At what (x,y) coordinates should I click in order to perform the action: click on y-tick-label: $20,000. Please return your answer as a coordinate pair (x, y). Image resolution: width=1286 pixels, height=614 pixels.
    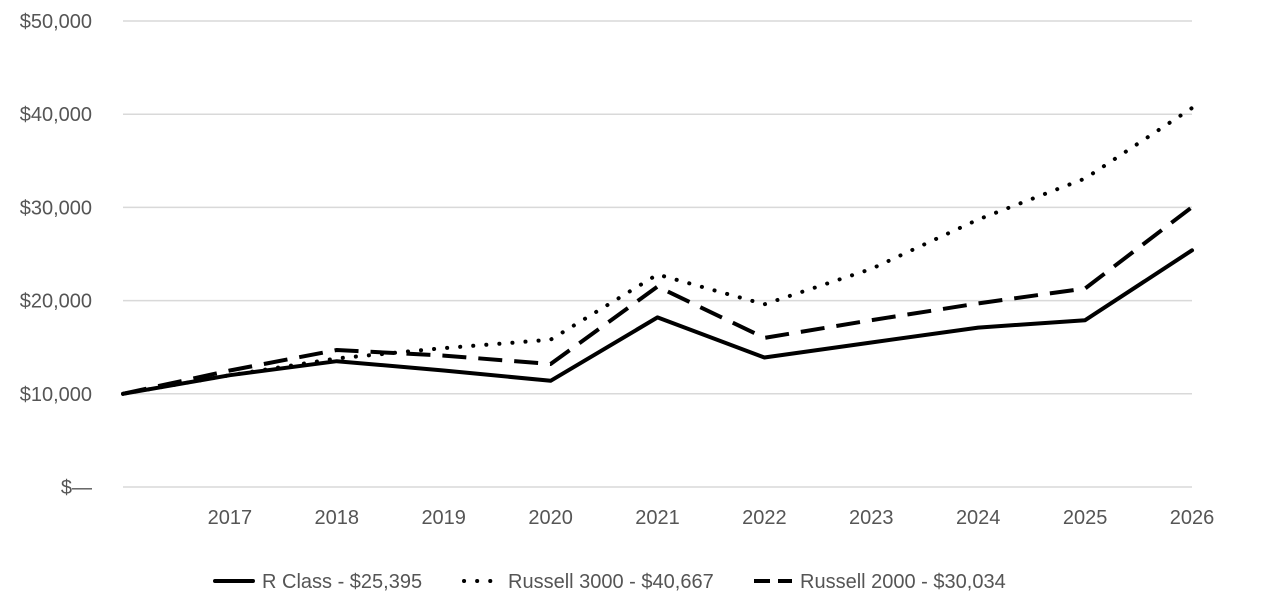
    Looking at the image, I should click on (56, 302).